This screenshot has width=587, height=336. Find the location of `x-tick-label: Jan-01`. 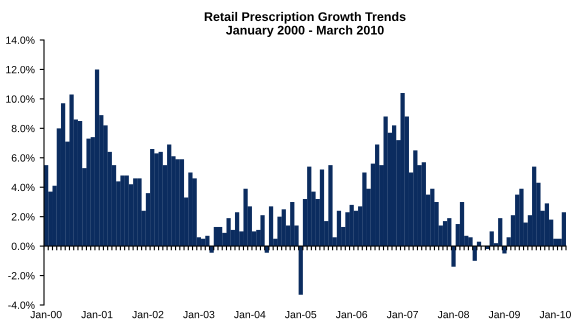

x-tick-label: Jan-01 is located at coordinates (96, 314).